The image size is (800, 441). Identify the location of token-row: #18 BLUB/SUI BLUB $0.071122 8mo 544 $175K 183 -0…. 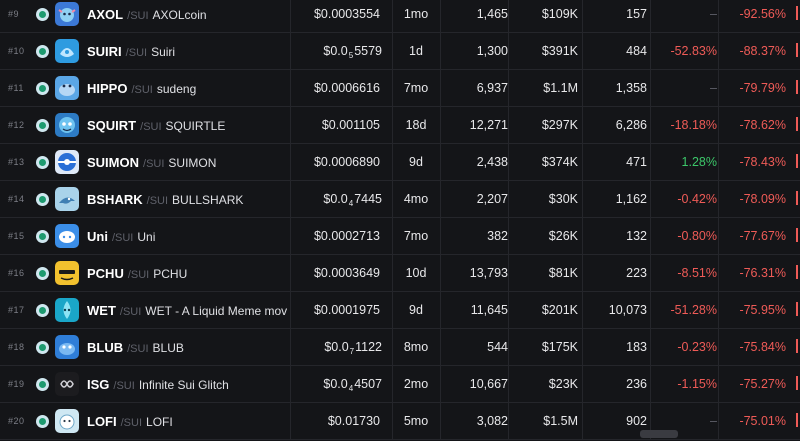
(400, 347).